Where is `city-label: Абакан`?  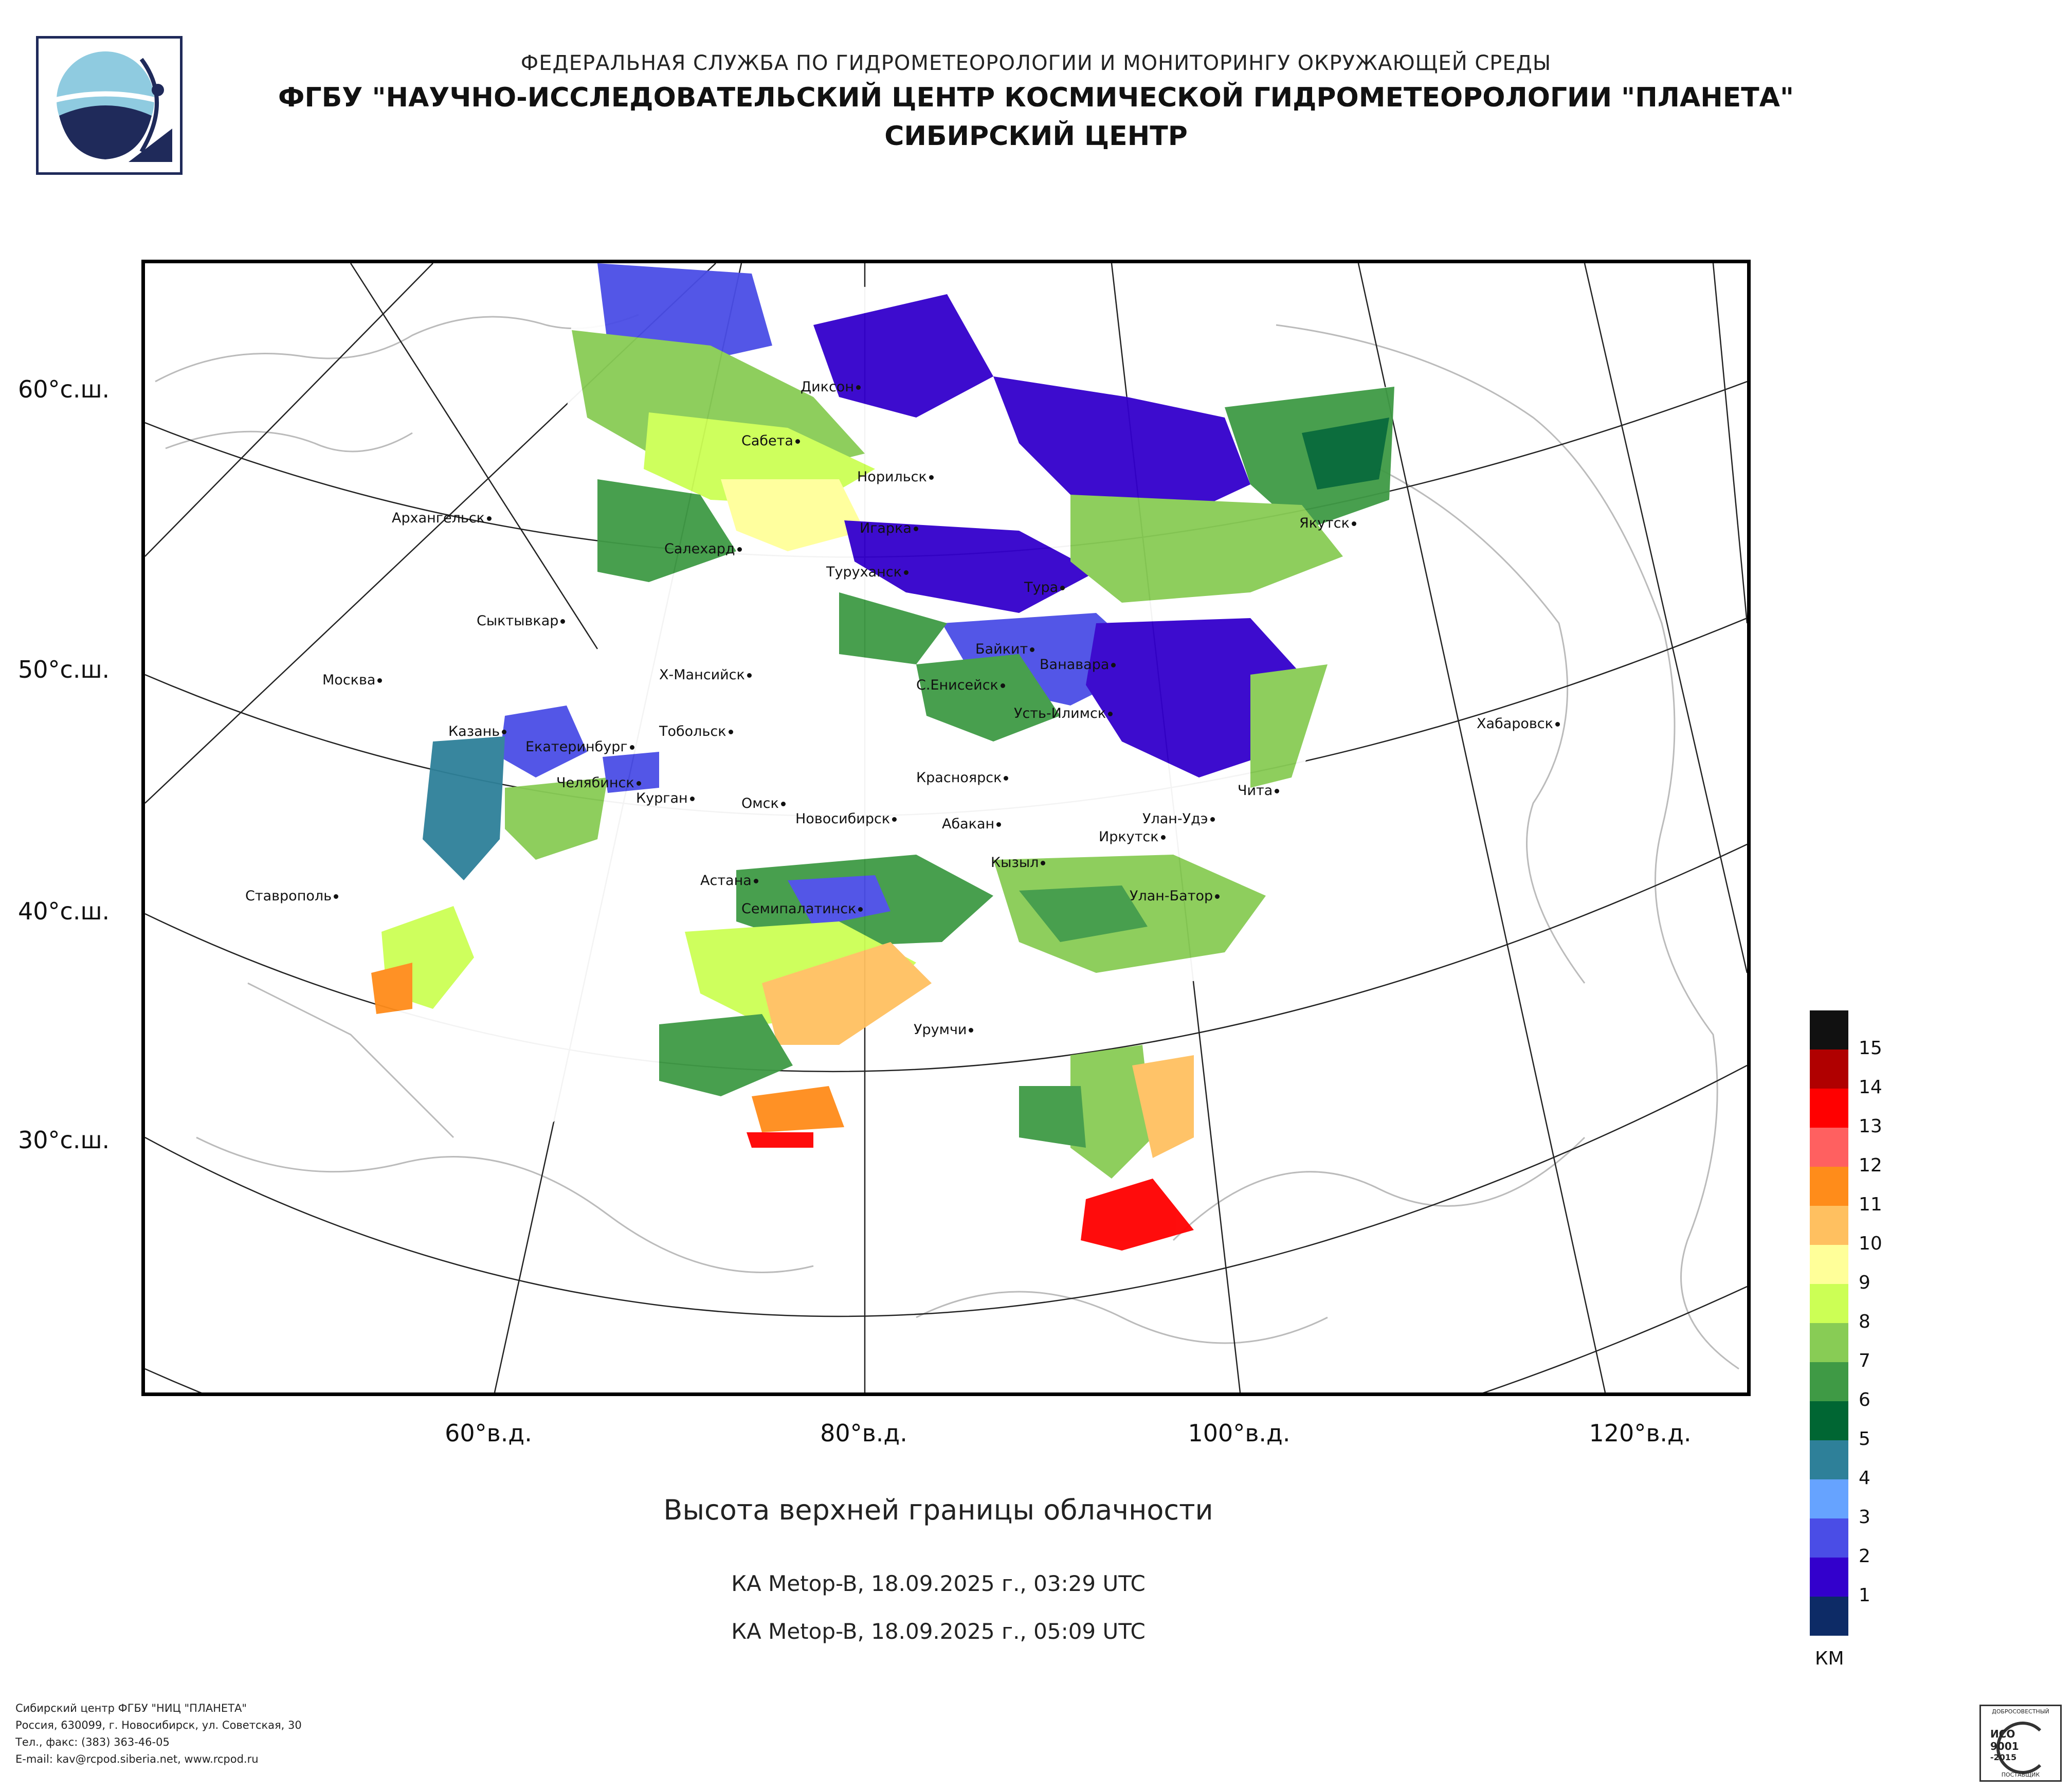
city-label: Абакан is located at coordinates (972, 824).